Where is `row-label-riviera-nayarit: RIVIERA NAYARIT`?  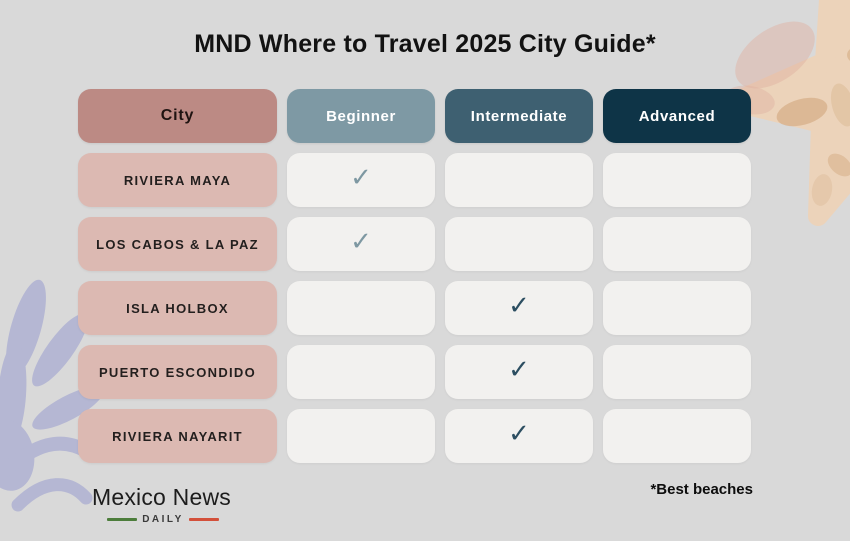 row-label-riviera-nayarit: RIVIERA NAYARIT is located at coordinates (177, 436).